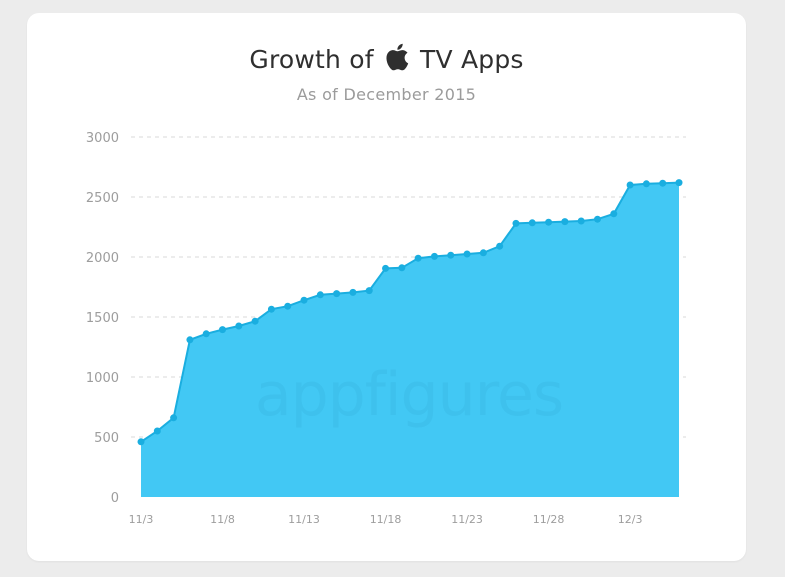 This screenshot has width=785, height=577. I want to click on y-tick-label: 3000, so click(102, 138).